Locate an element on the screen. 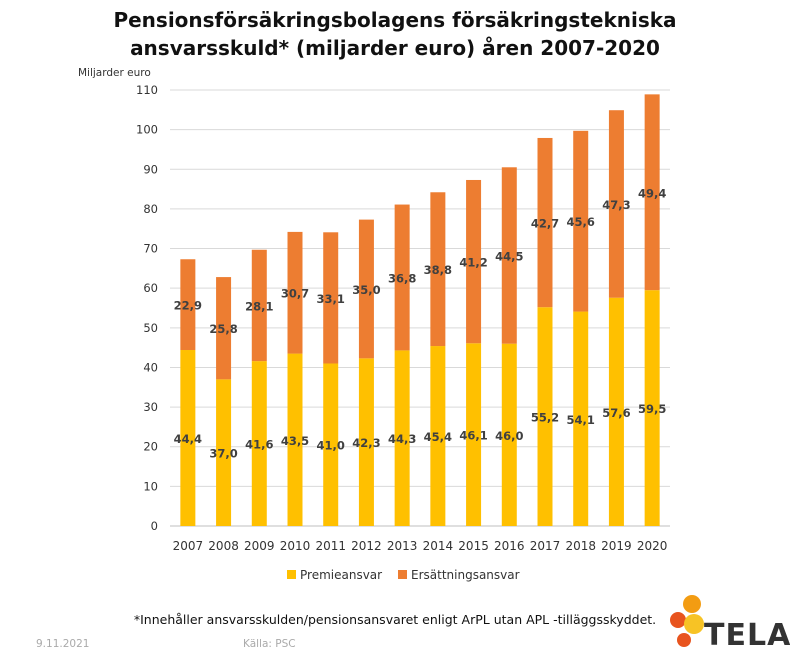  x-tick-label: 2007 is located at coordinates (188, 546).